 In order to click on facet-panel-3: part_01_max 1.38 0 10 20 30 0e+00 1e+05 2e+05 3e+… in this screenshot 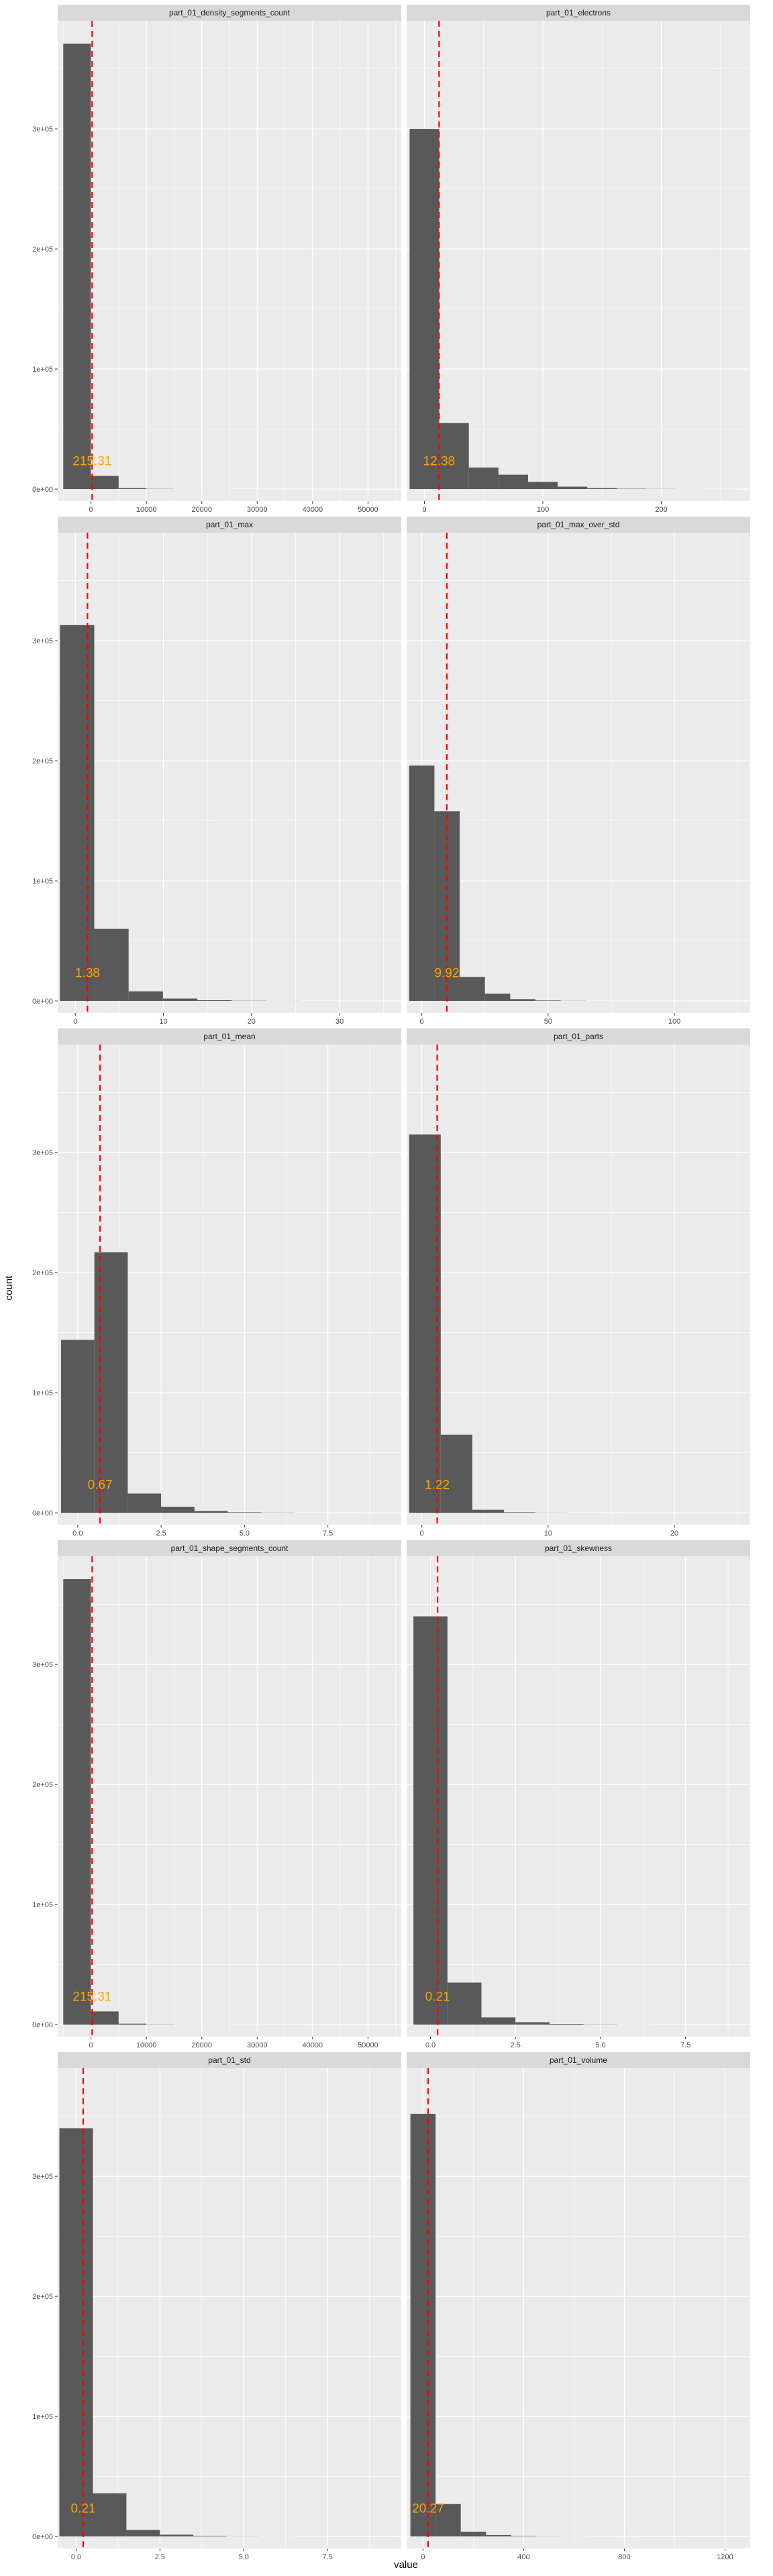, I will do `click(217, 771)`.